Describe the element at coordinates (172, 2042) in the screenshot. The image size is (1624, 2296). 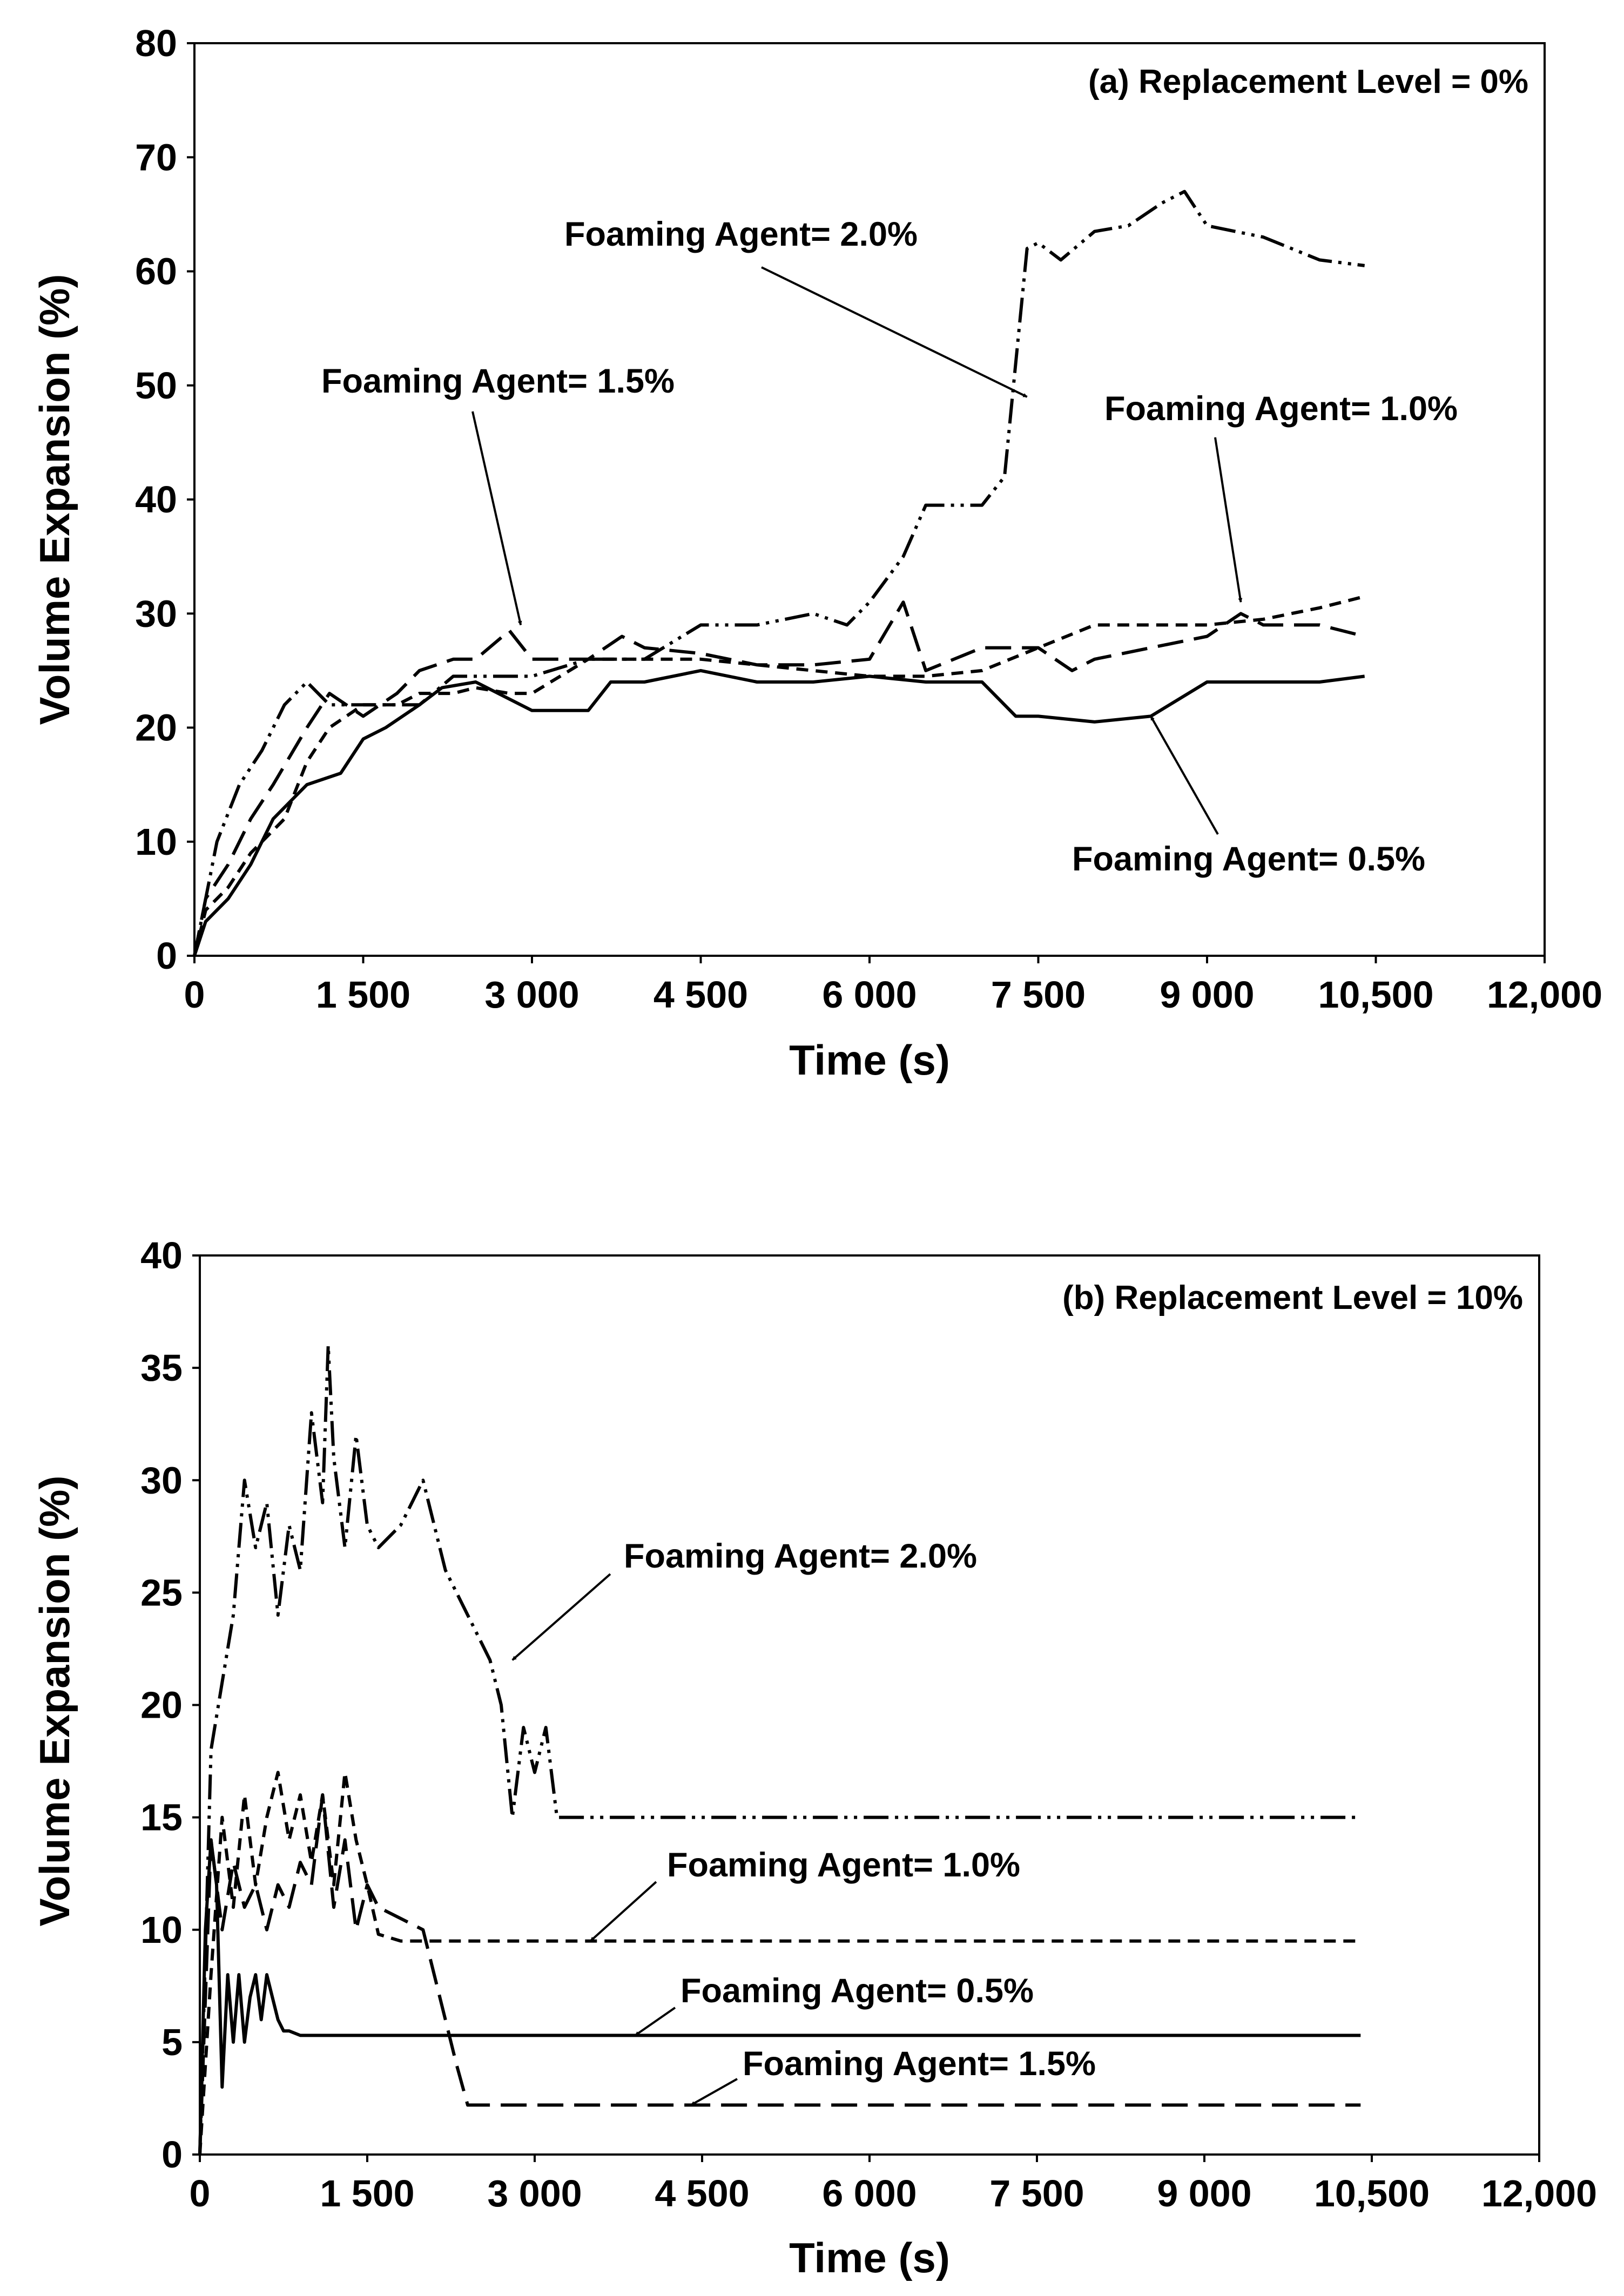
I see `y-tick-label: 5` at that location.